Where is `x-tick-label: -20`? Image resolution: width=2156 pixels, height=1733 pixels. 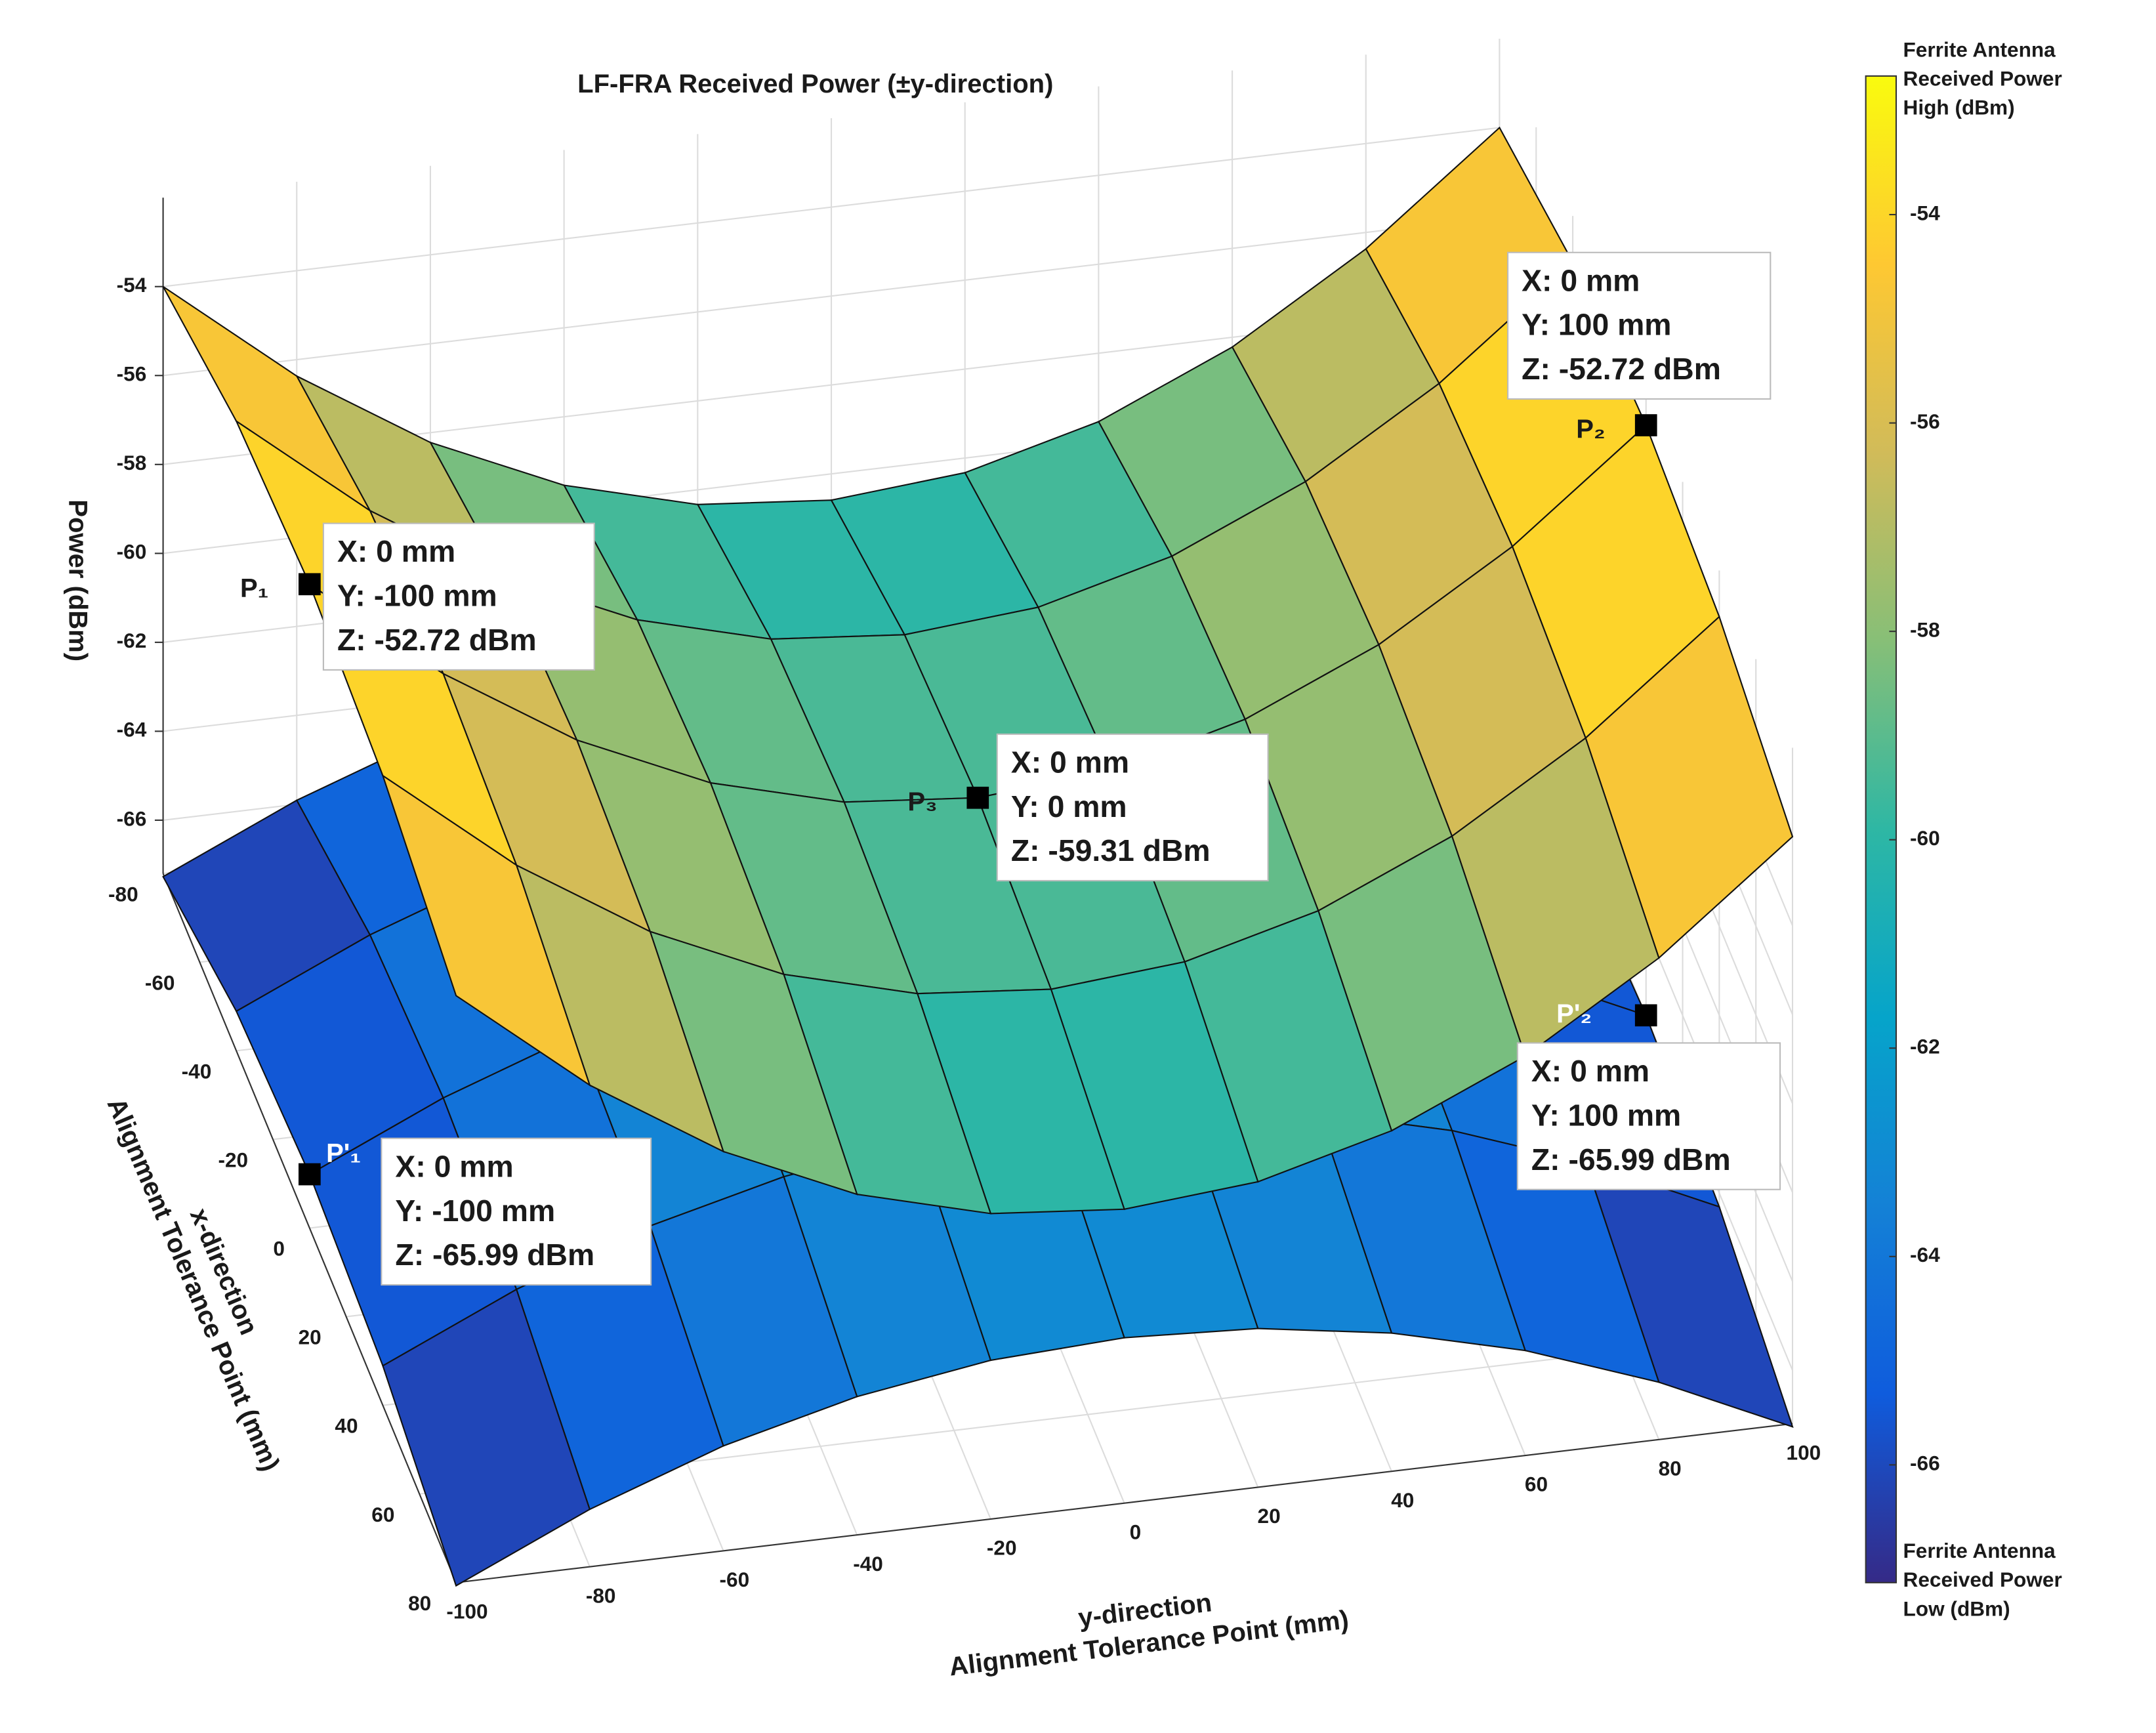
x-tick-label: -20 is located at coordinates (233, 1160).